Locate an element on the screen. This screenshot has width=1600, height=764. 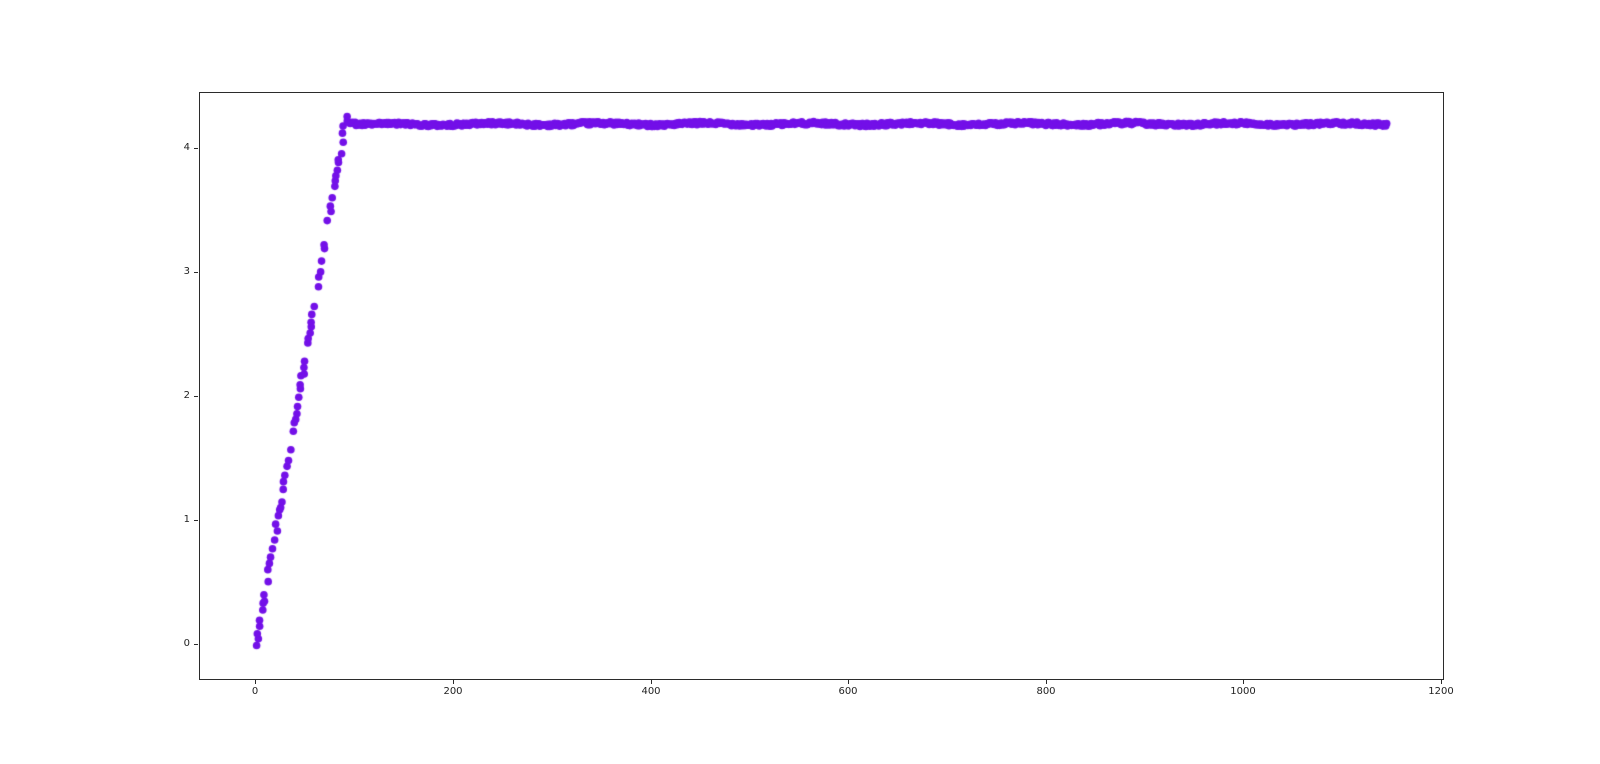
y-tick-label: 3 is located at coordinates (186, 271).